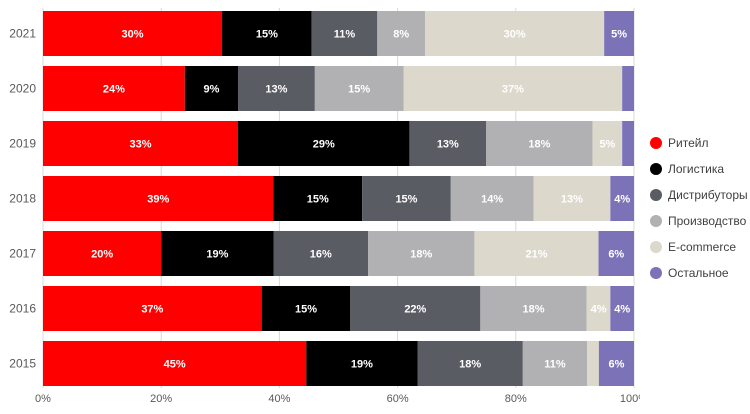  I want to click on category-label: 2017, so click(22, 254).